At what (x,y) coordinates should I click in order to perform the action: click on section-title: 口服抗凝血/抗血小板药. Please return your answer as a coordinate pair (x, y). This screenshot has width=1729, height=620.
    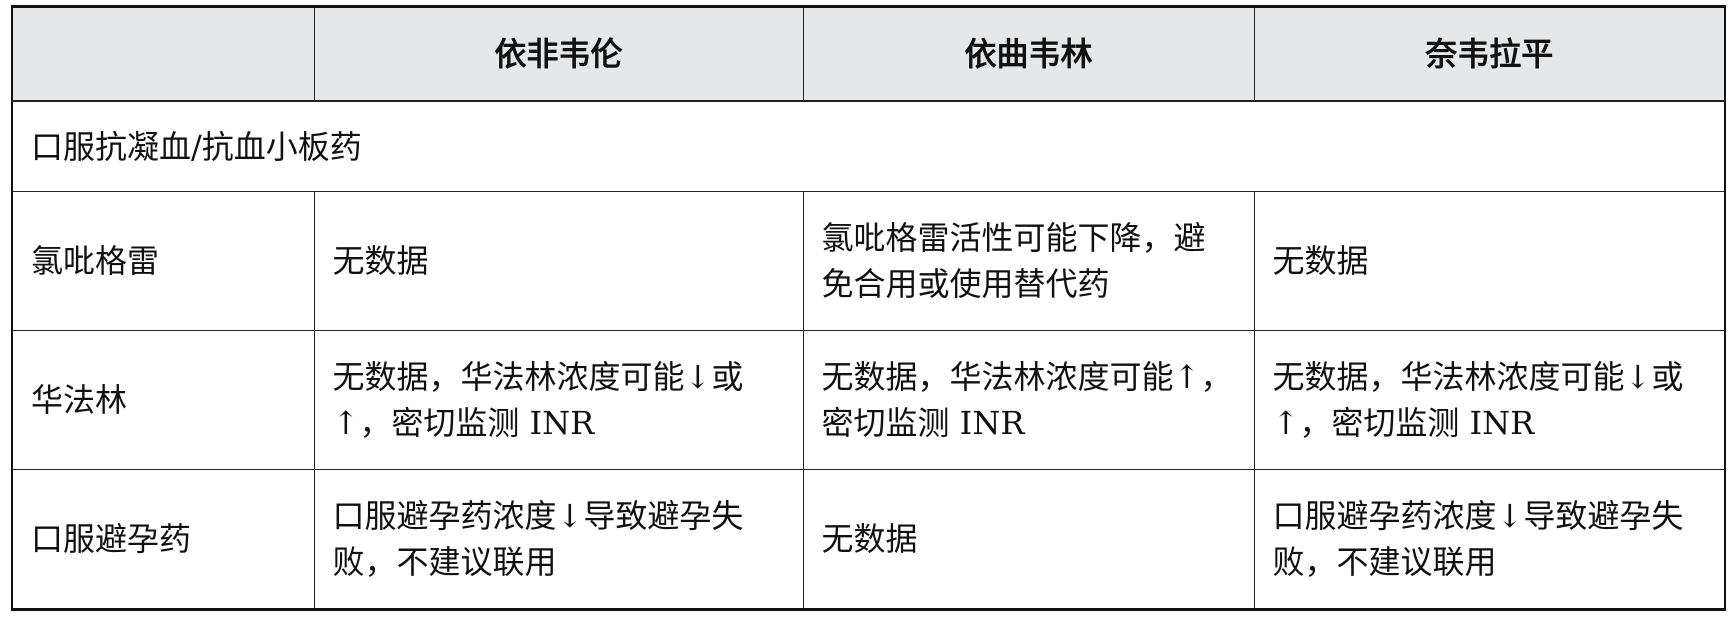
    Looking at the image, I should click on (868, 146).